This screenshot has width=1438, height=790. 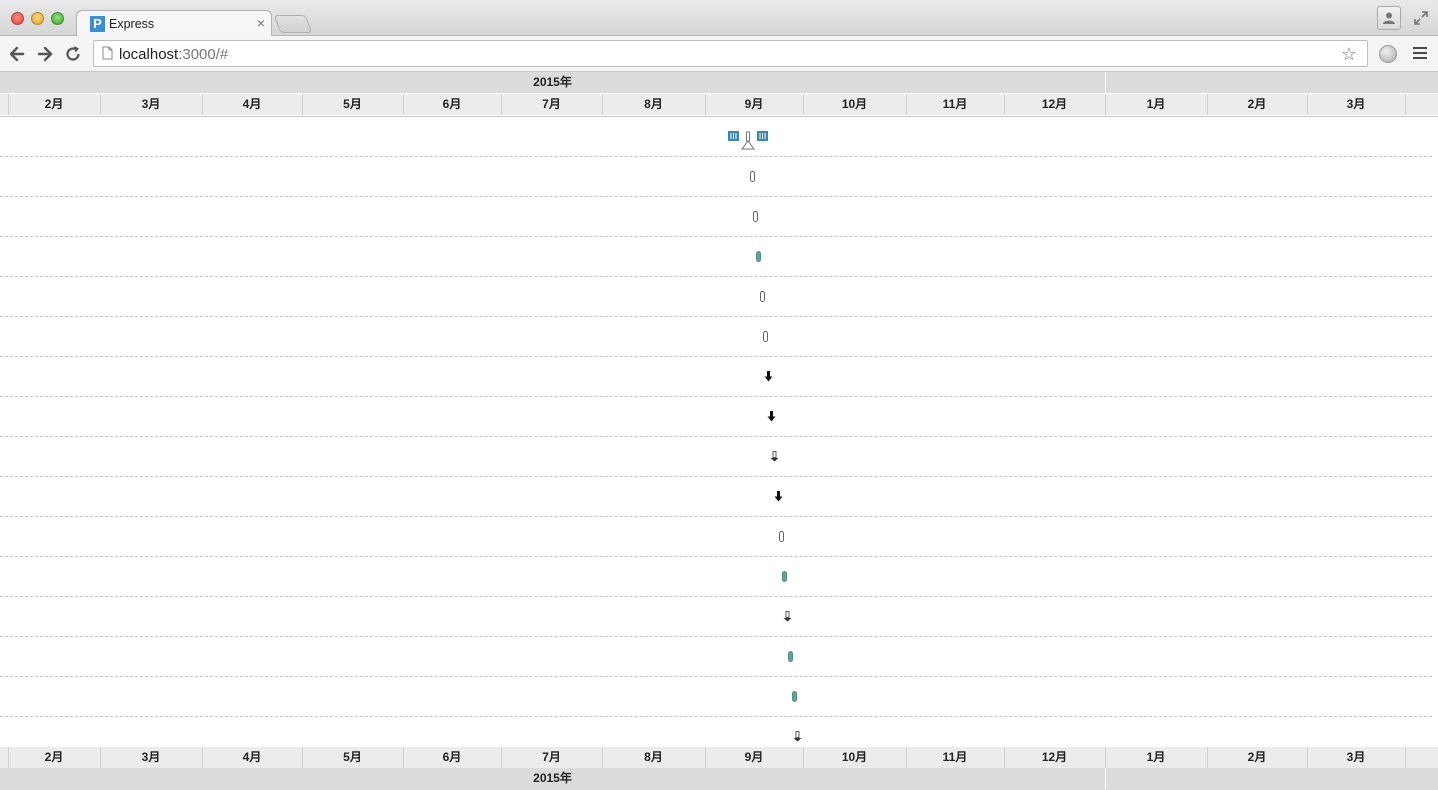 I want to click on fullscreen-icon, so click(x=1421, y=18).